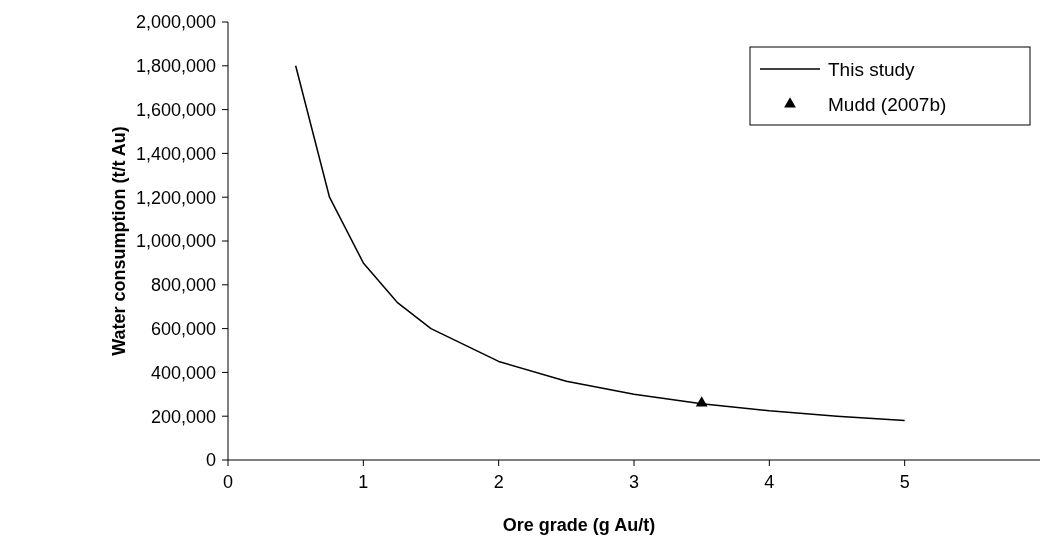 Image resolution: width=1054 pixels, height=543 pixels. What do you see at coordinates (887, 104) in the screenshot?
I see `legend-label: Mudd (2007b)` at bounding box center [887, 104].